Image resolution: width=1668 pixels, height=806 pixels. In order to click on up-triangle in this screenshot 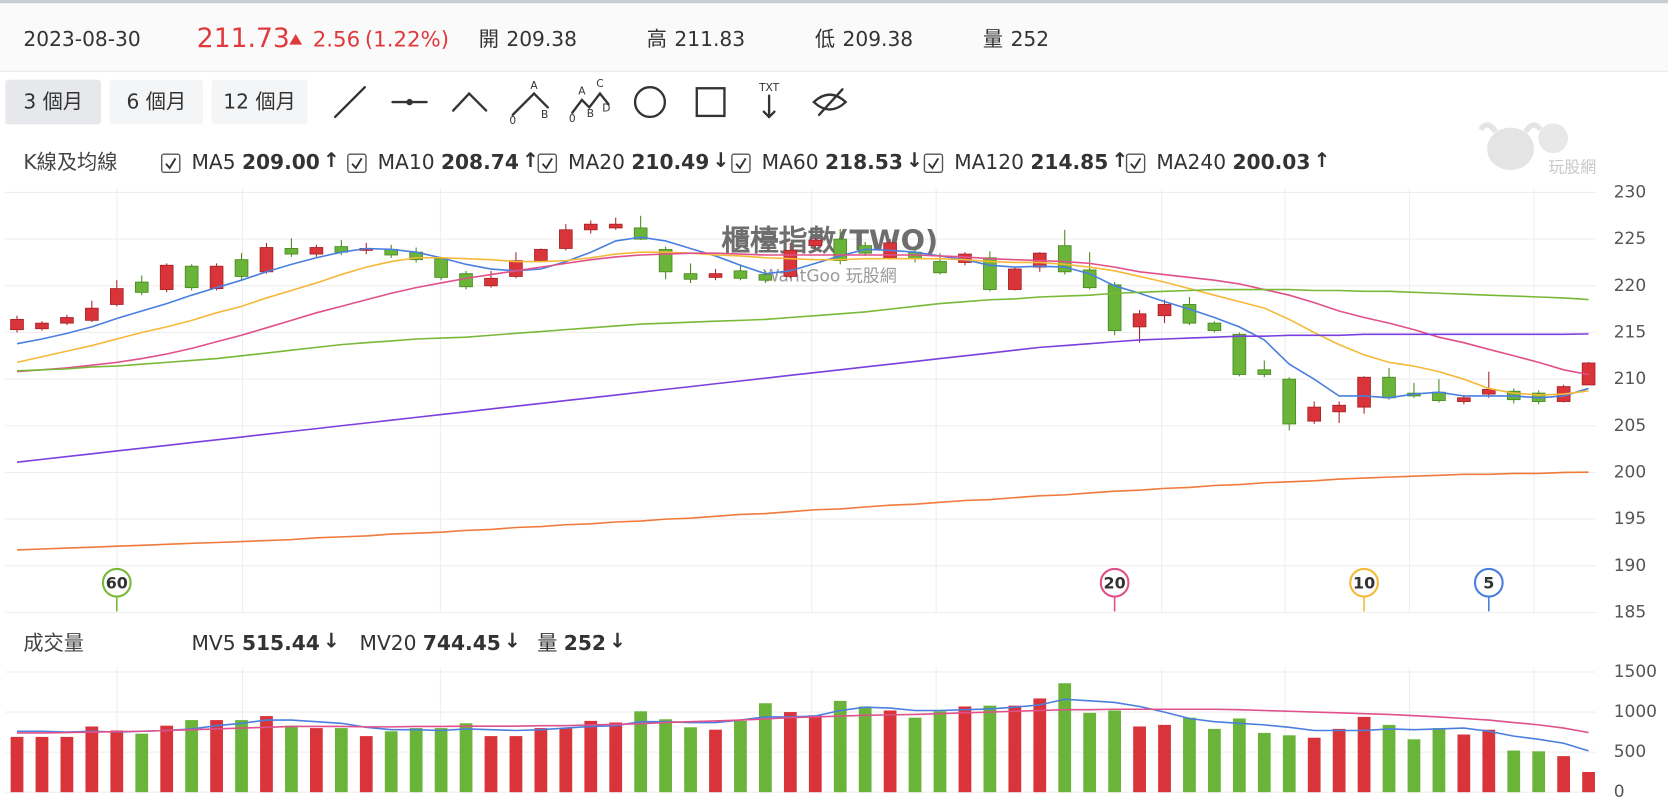, I will do `click(296, 39)`.